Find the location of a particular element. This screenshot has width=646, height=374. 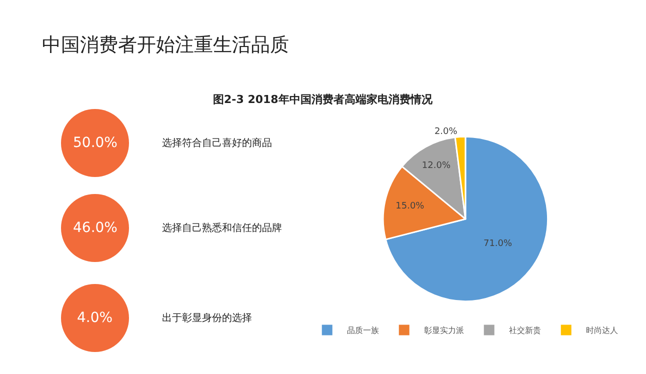

text: 4.0% is located at coordinates (95, 318).